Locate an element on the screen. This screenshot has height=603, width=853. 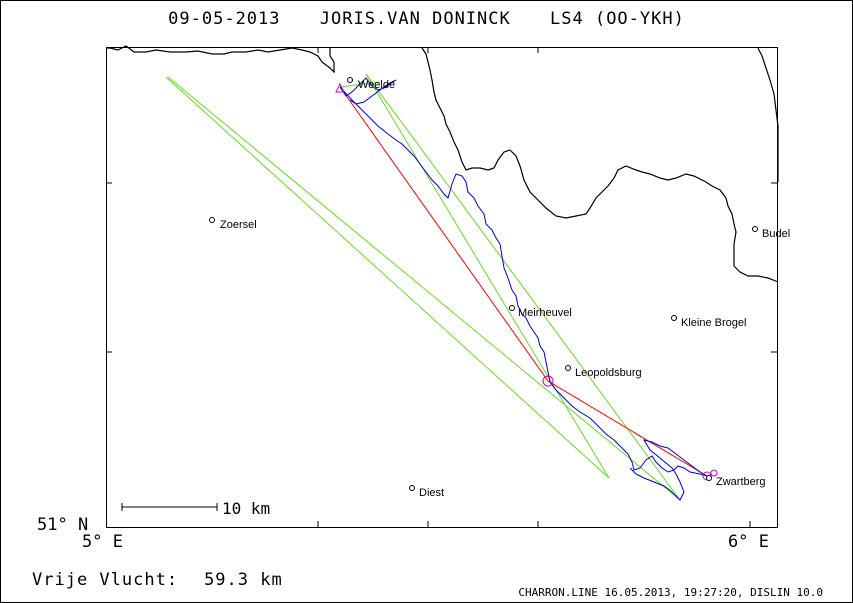
flight-date: 09-05-2013 is located at coordinates (224, 19).